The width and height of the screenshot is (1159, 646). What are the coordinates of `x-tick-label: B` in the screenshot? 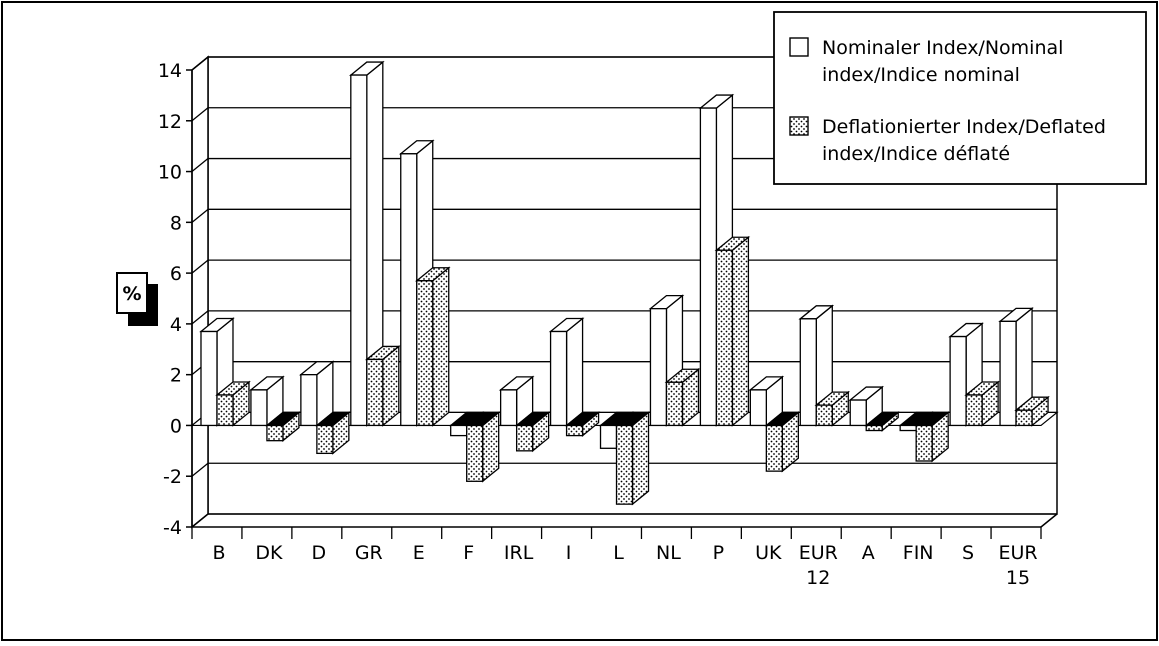 It's located at (218, 553).